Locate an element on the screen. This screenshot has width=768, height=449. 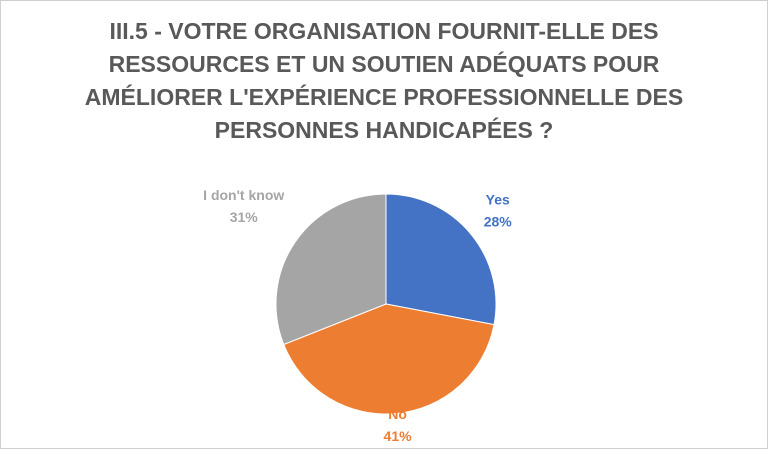
slice-value-label: 31% is located at coordinates (244, 217).